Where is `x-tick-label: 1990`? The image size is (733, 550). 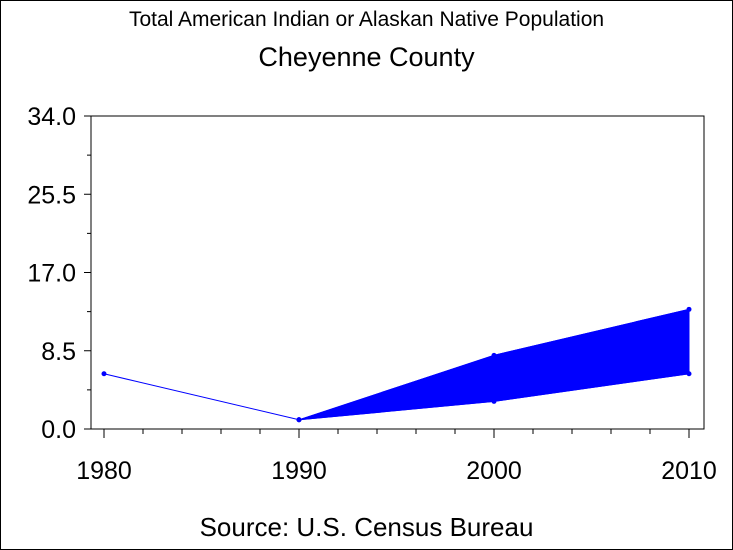
x-tick-label: 1990 is located at coordinates (299, 471).